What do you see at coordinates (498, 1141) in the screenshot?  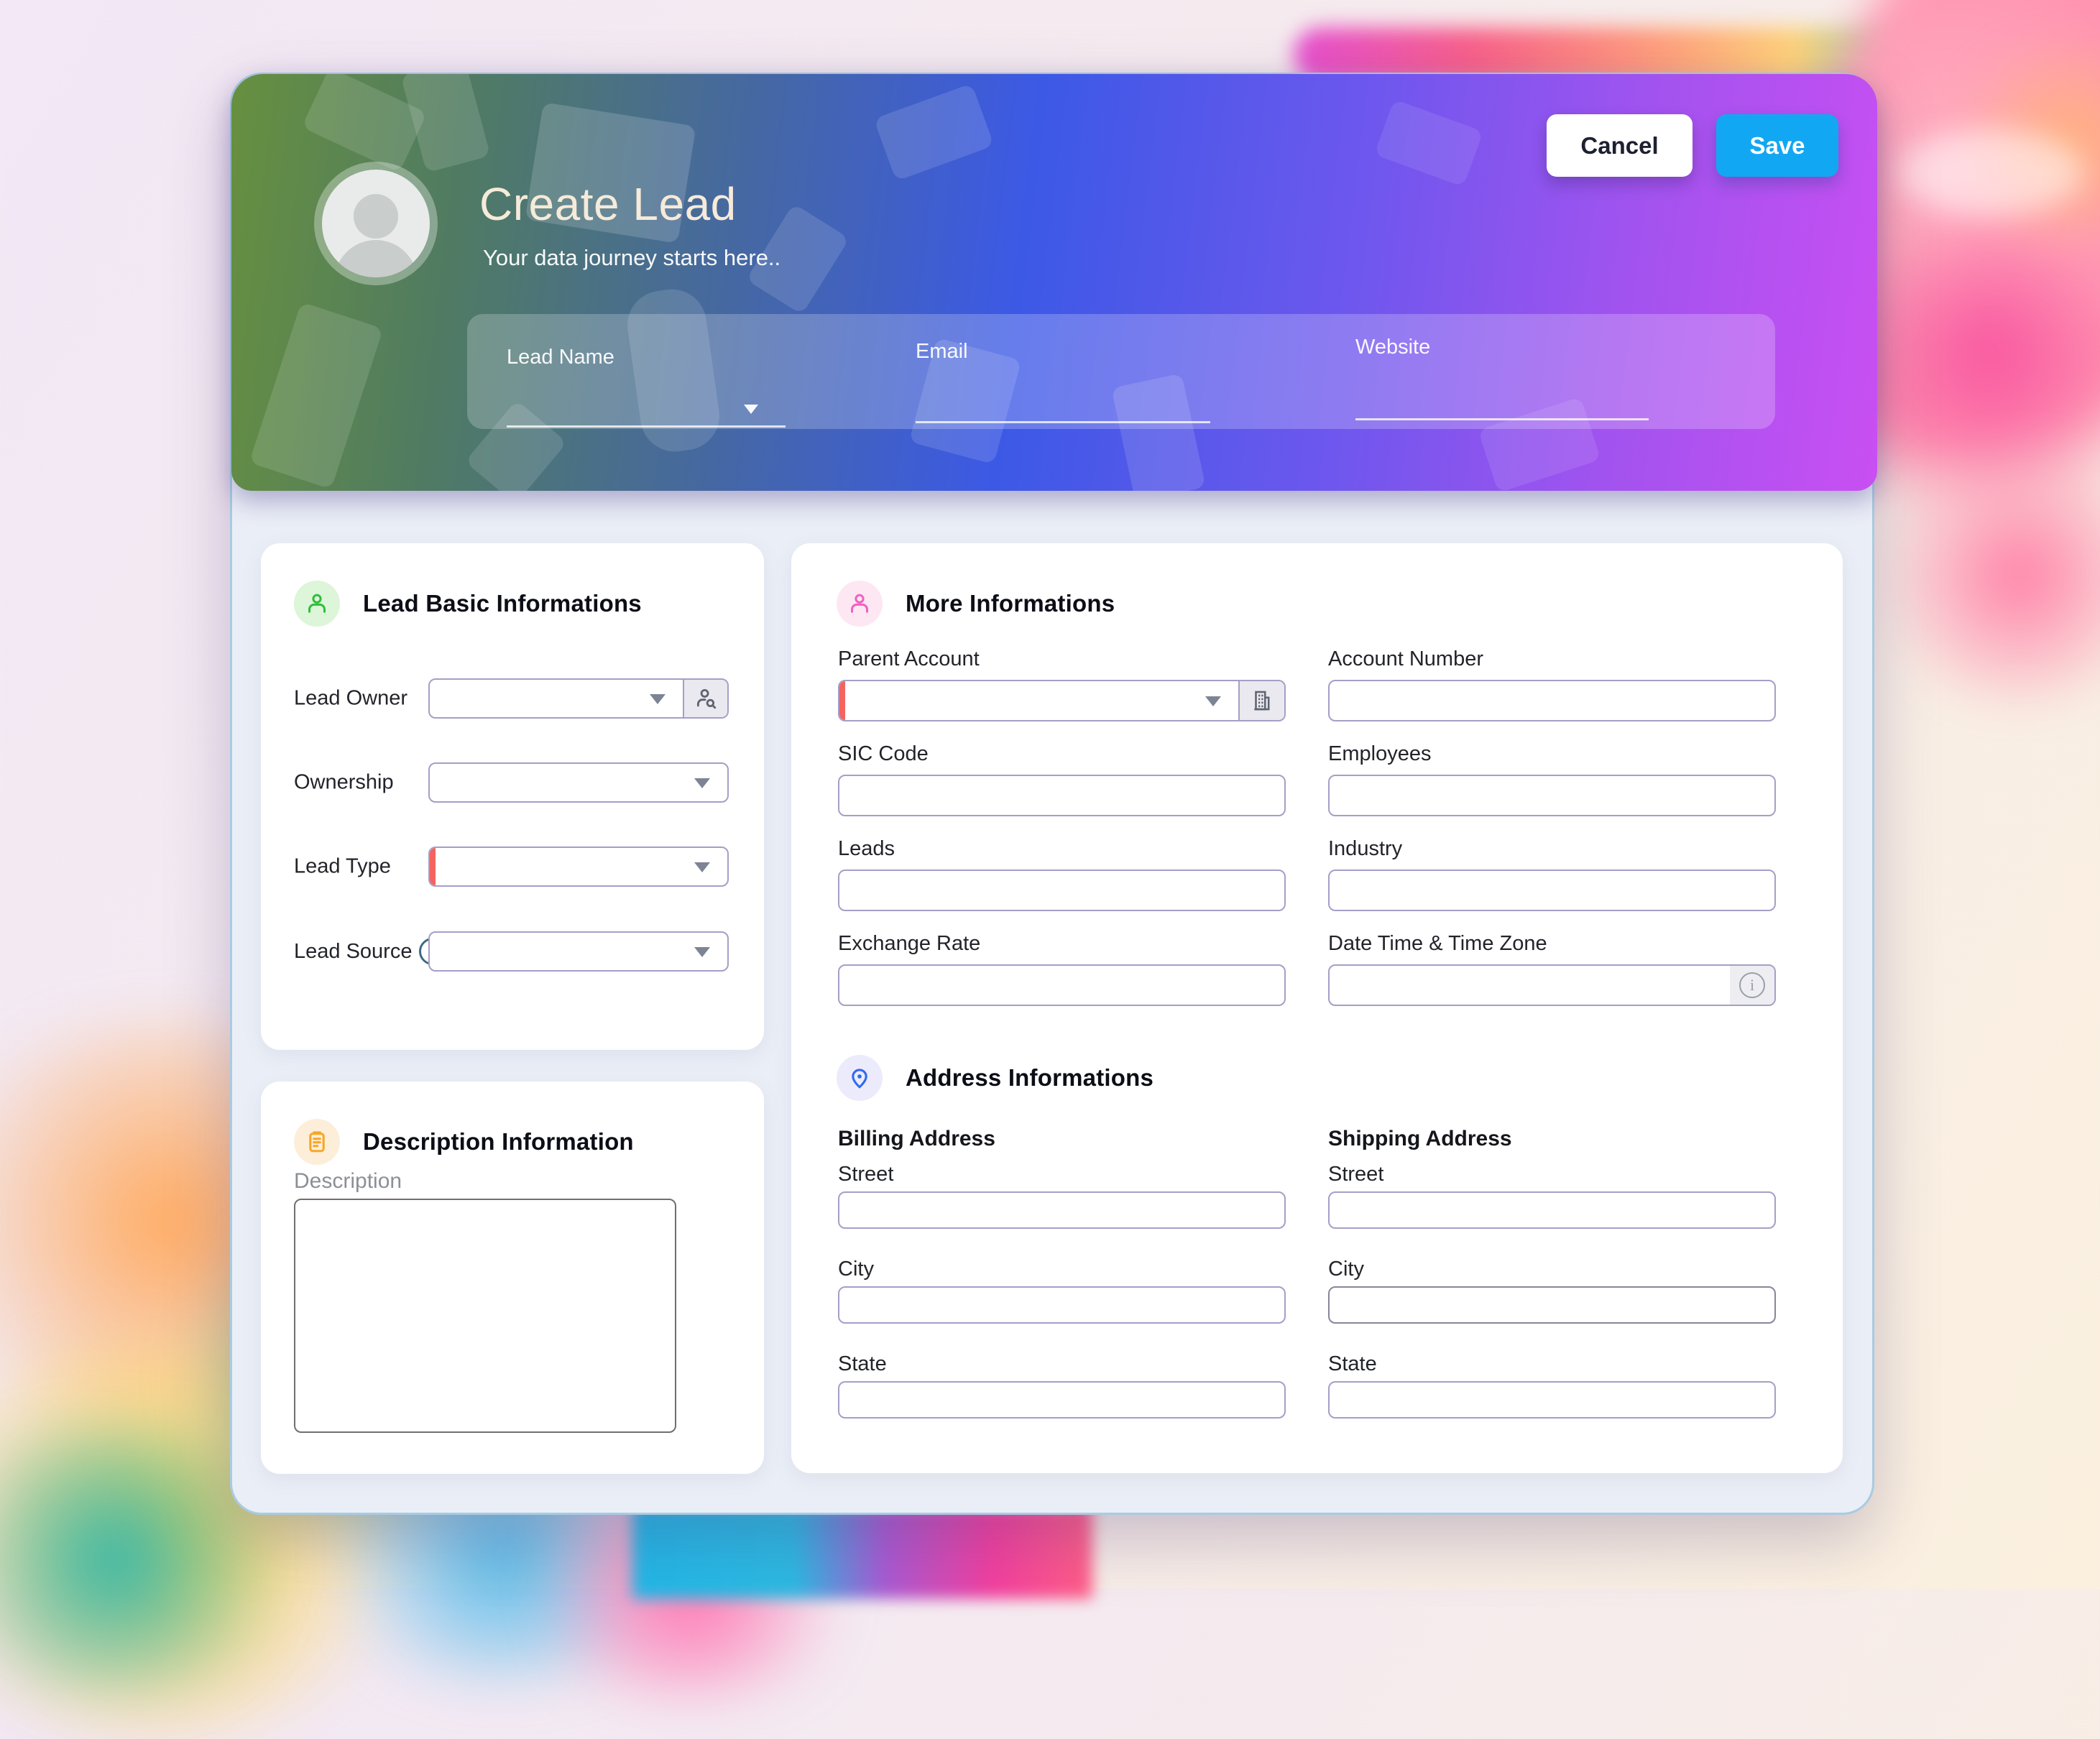 I see `section-title: Description Information` at bounding box center [498, 1141].